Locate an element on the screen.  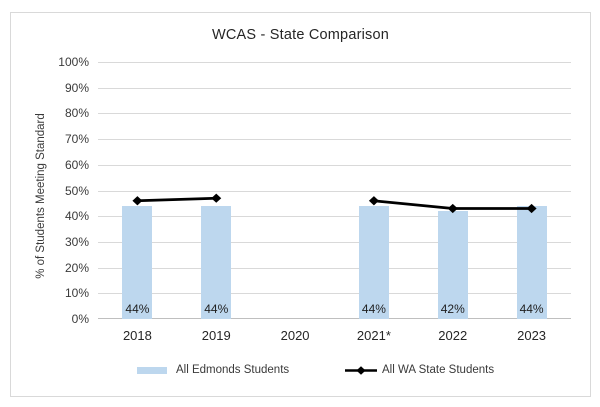
bar-2018: 44% is located at coordinates (137, 262).